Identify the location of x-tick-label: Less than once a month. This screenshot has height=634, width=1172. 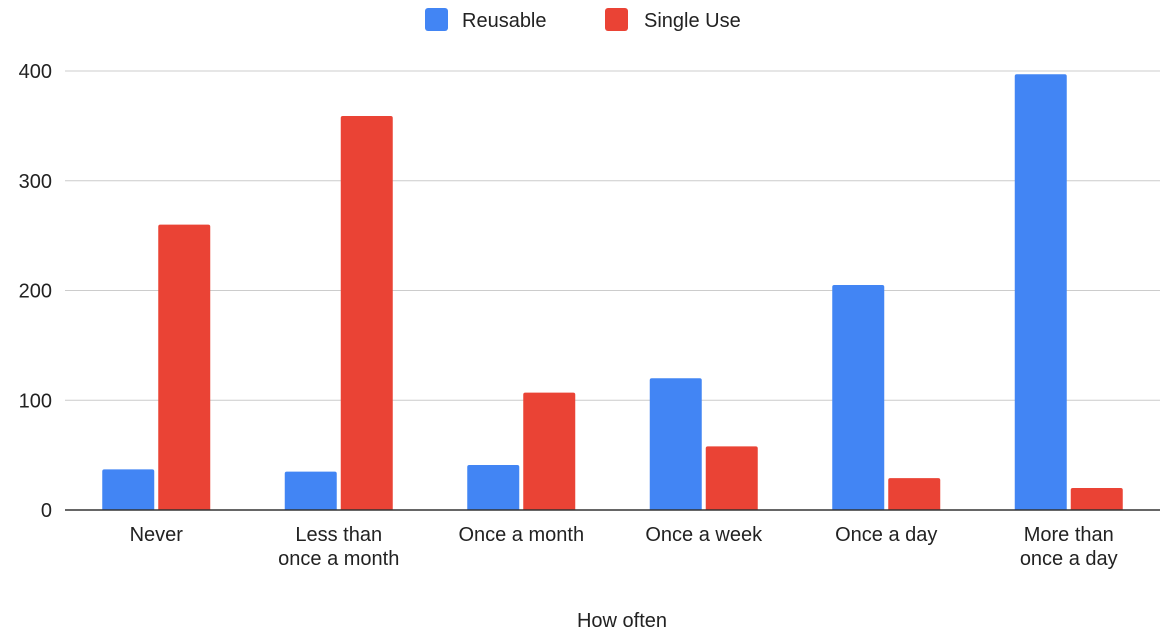
(338, 547).